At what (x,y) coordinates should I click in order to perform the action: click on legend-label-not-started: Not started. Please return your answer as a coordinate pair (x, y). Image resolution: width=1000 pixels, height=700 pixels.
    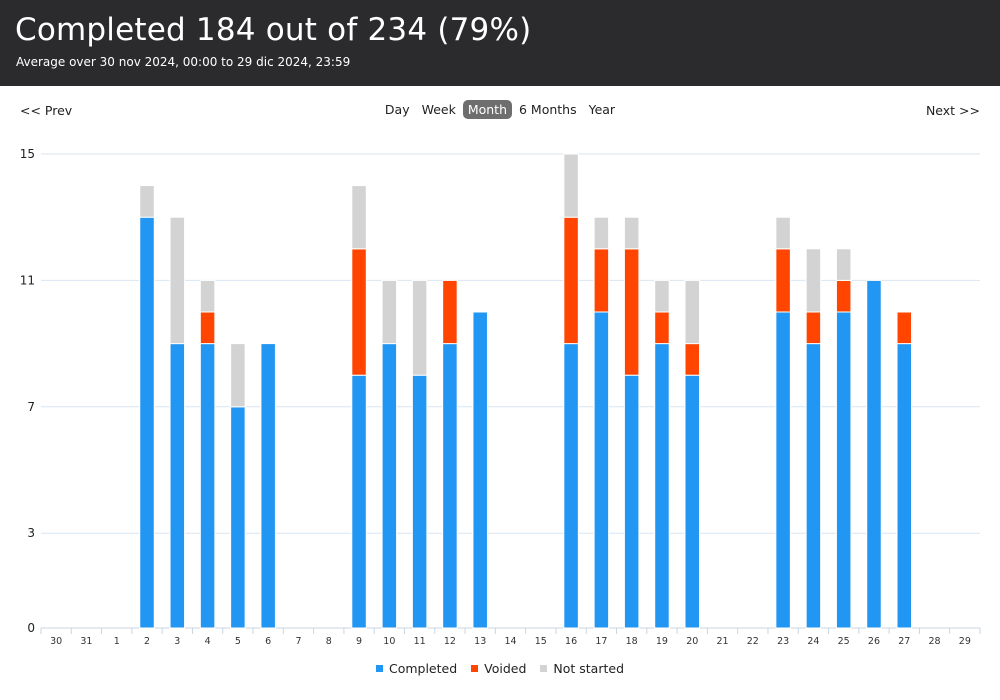
    Looking at the image, I should click on (589, 668).